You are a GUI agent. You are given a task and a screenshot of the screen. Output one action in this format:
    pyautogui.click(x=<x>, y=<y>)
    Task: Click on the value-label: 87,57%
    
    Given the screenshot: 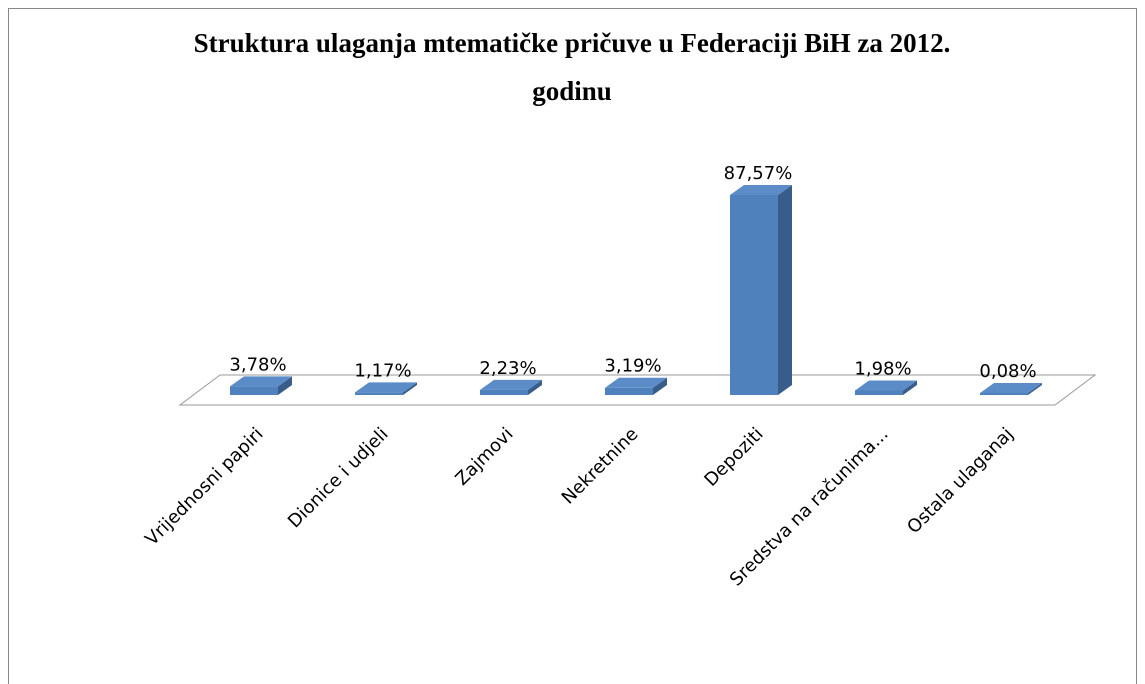 What is the action you would take?
    pyautogui.click(x=758, y=173)
    